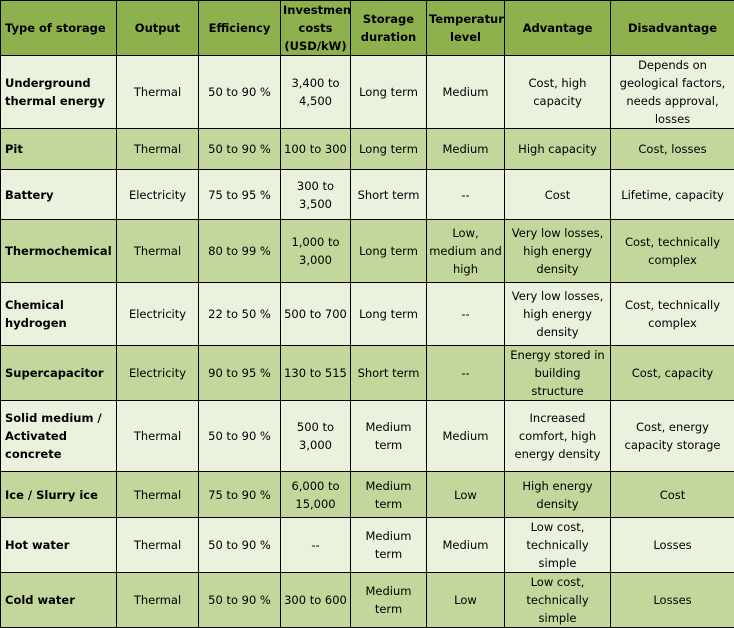 This screenshot has height=628, width=734. I want to click on cell-disadvantage: Cost, energy capacity storage, so click(672, 436).